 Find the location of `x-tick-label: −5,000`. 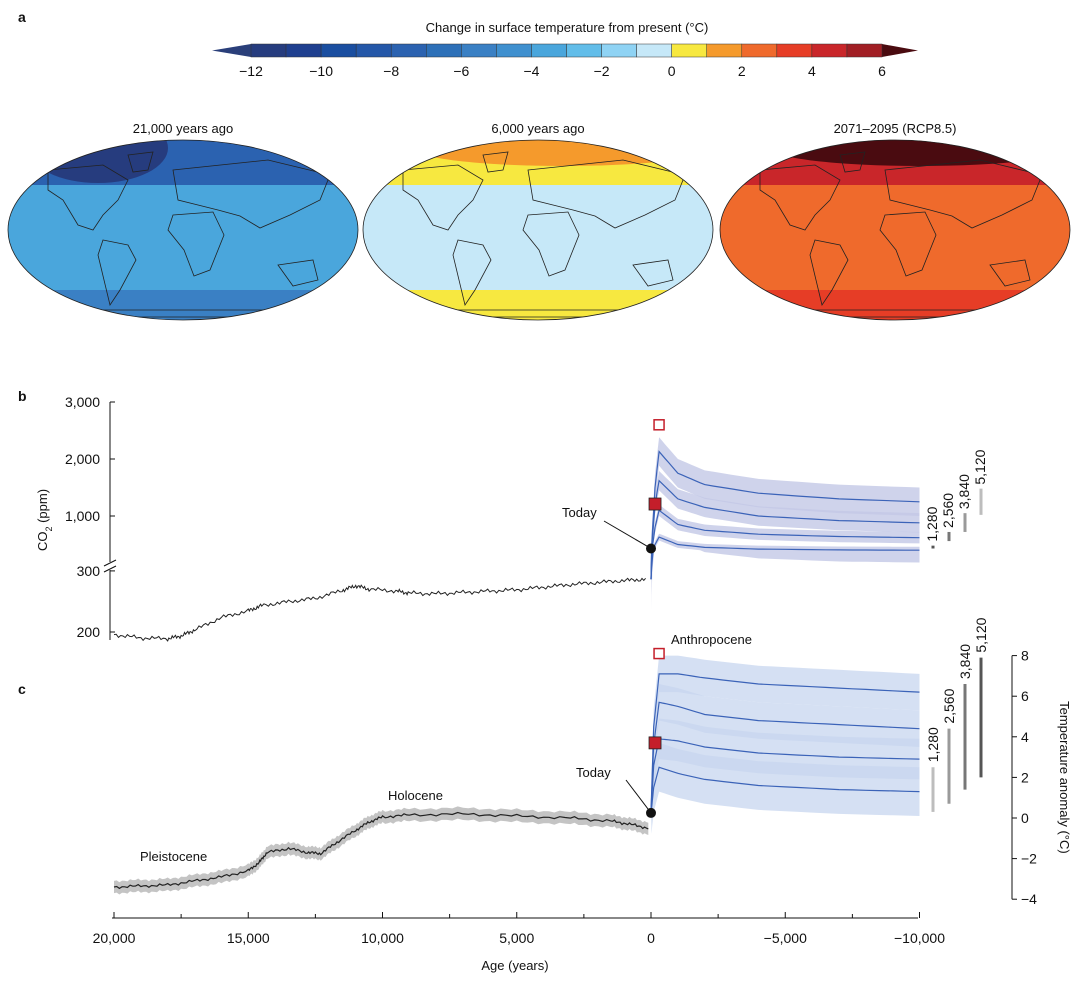

x-tick-label: −5,000 is located at coordinates (785, 938).